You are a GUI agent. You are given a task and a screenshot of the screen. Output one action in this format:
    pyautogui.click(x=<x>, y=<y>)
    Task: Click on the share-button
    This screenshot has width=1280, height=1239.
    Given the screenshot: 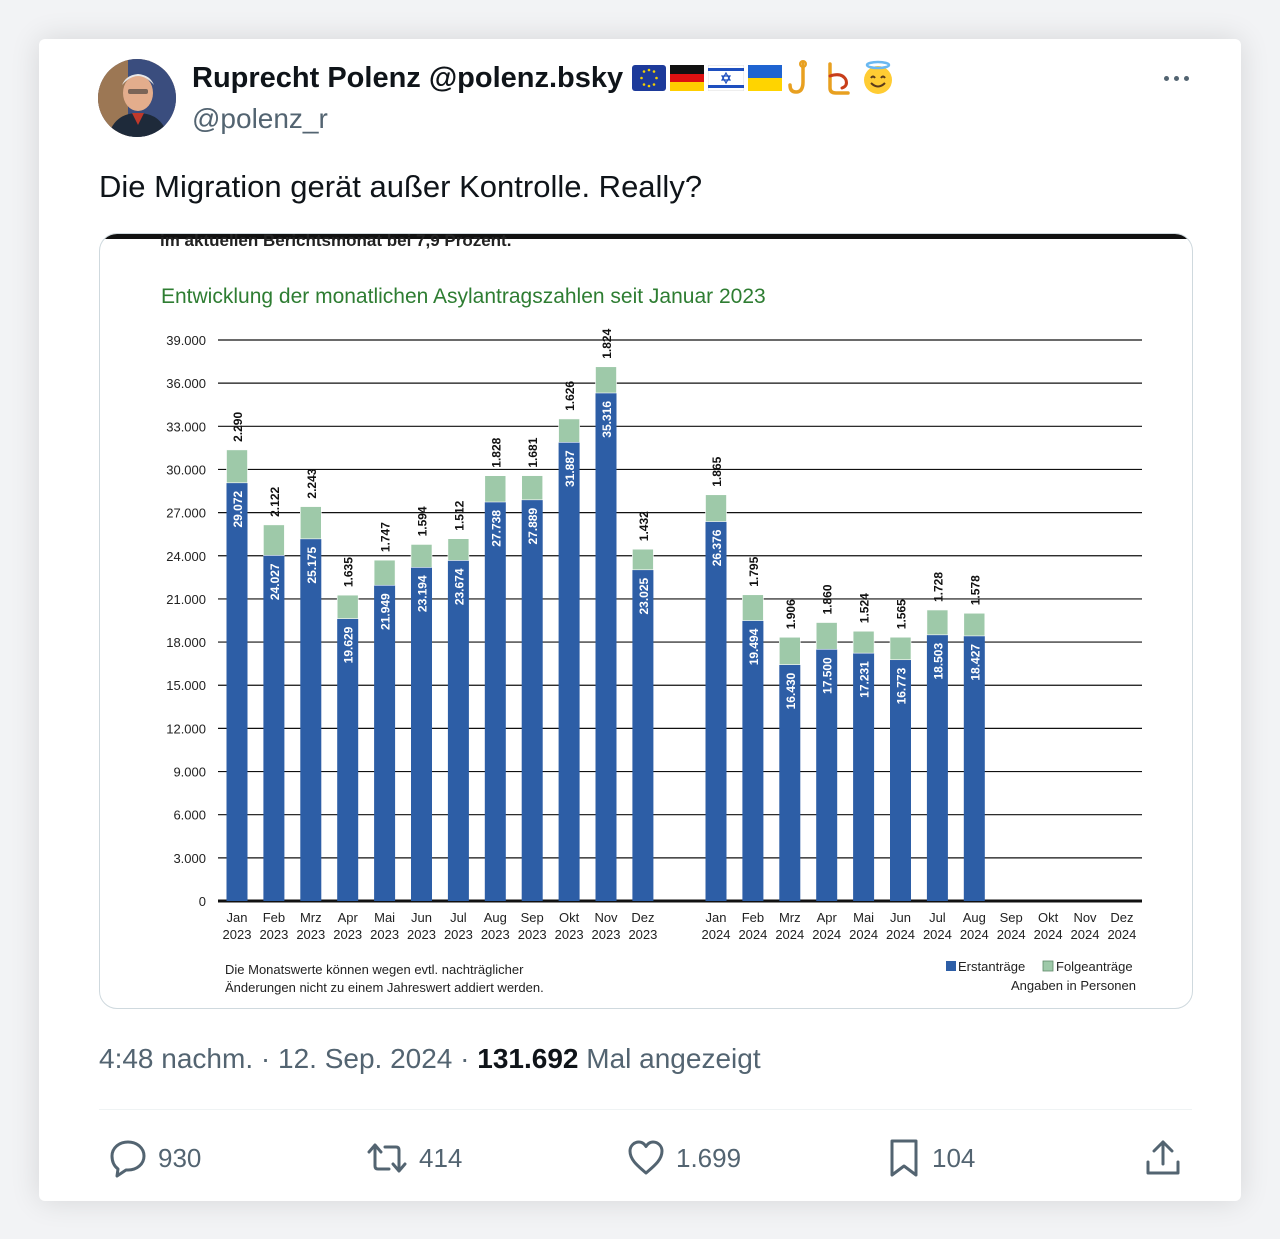 What is the action you would take?
    pyautogui.click(x=1163, y=1158)
    